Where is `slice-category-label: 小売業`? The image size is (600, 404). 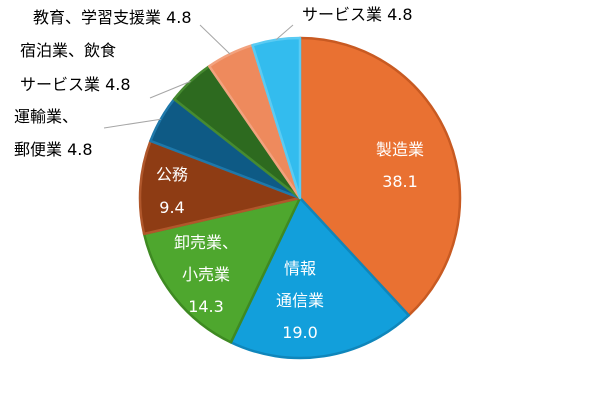
slice-category-label: 小売業 is located at coordinates (206, 274).